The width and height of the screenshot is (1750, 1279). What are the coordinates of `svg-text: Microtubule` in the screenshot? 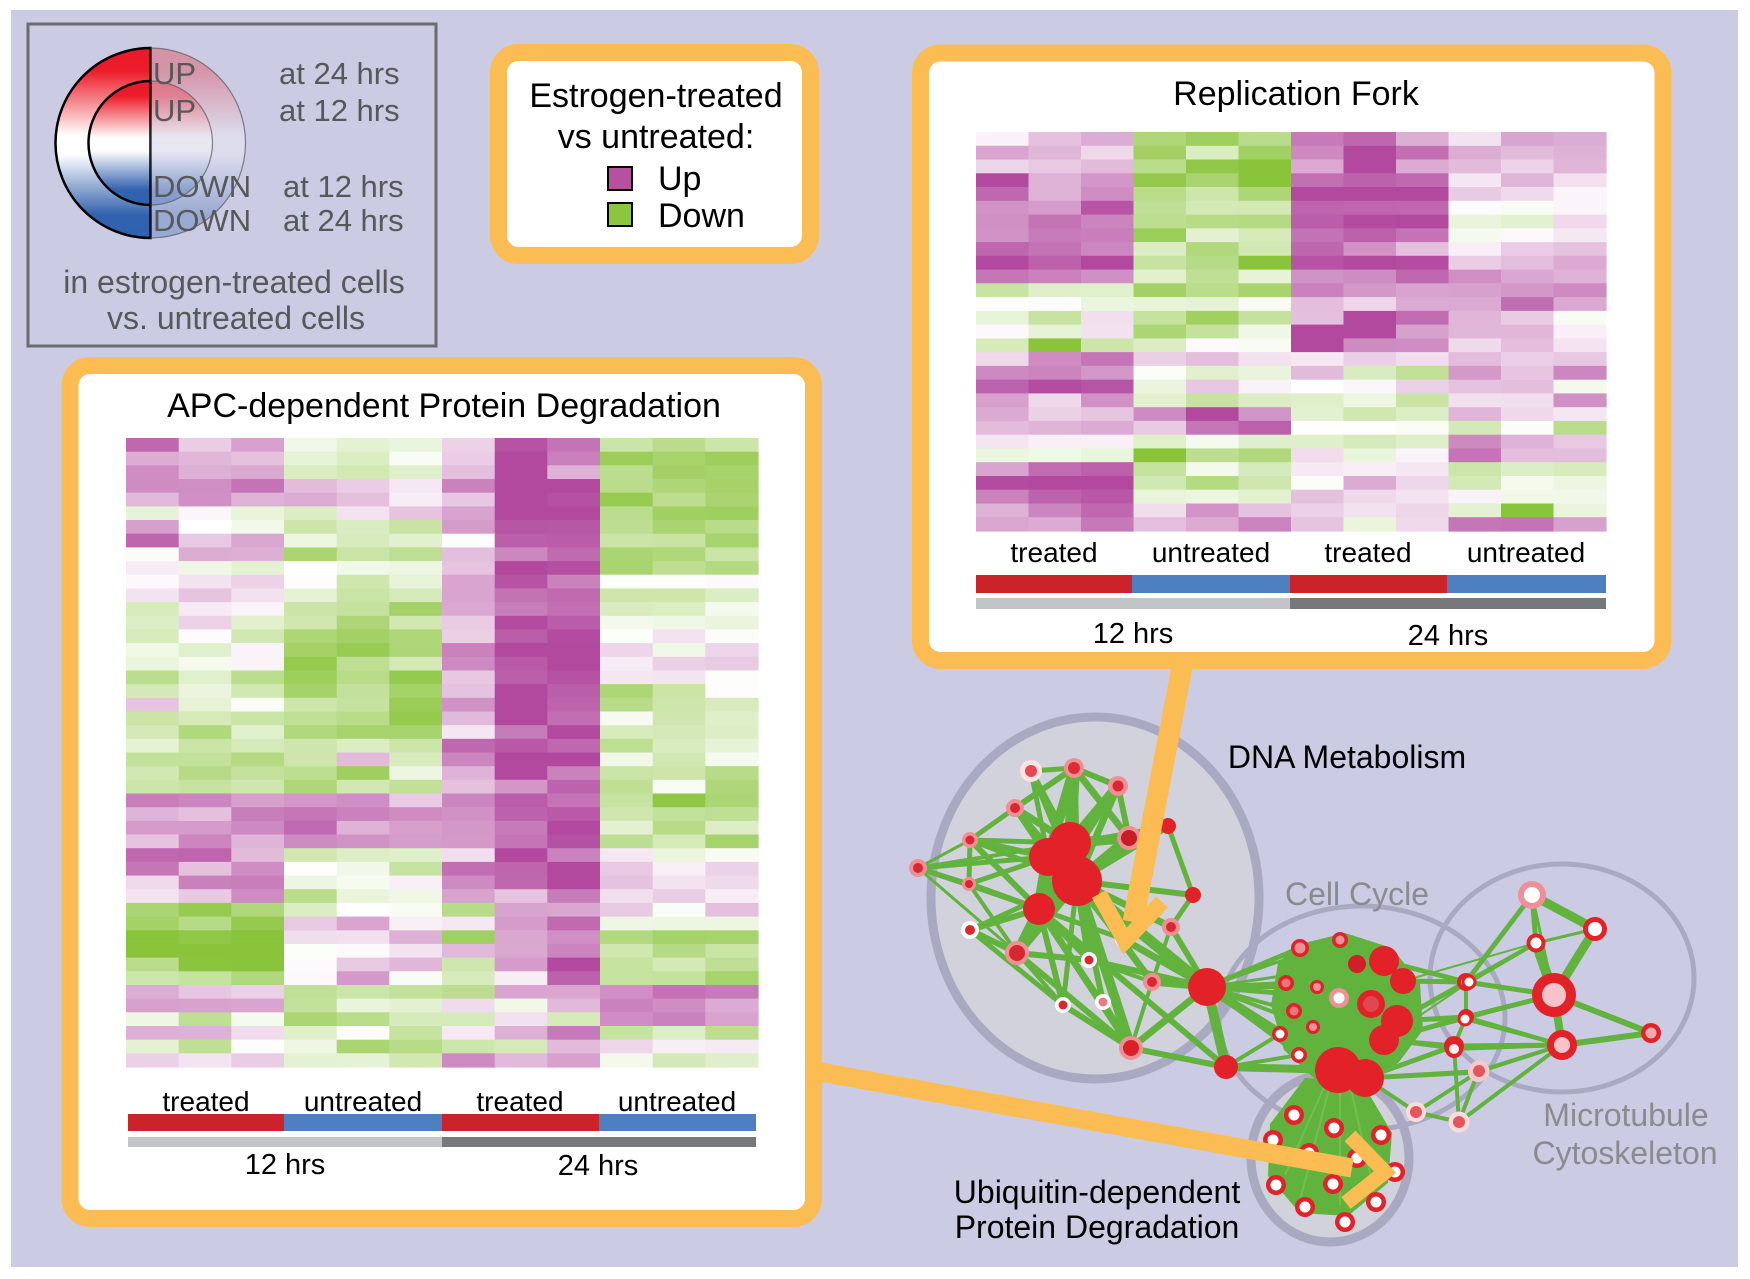 It's located at (1625, 1115).